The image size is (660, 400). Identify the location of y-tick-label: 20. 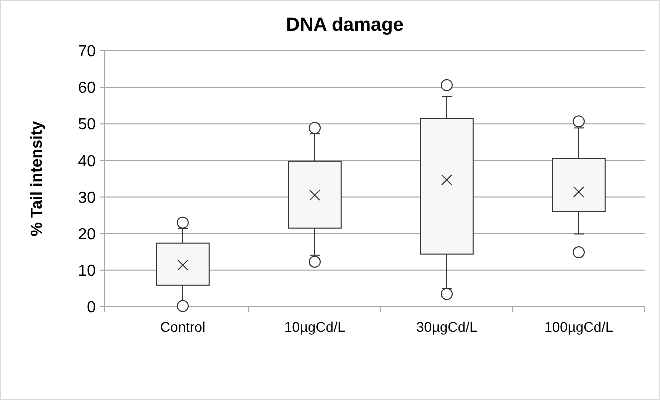
(87, 235).